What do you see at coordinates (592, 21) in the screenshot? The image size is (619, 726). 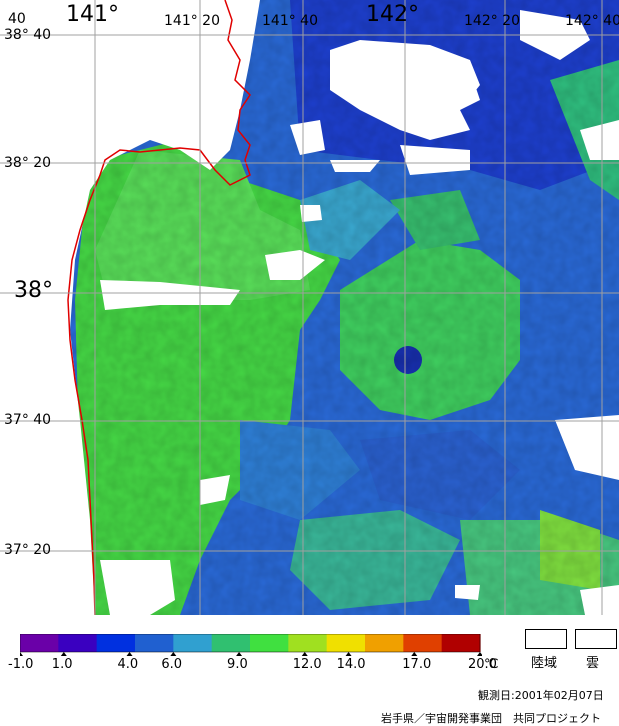 I see `longitude-label: 142° 40` at bounding box center [592, 21].